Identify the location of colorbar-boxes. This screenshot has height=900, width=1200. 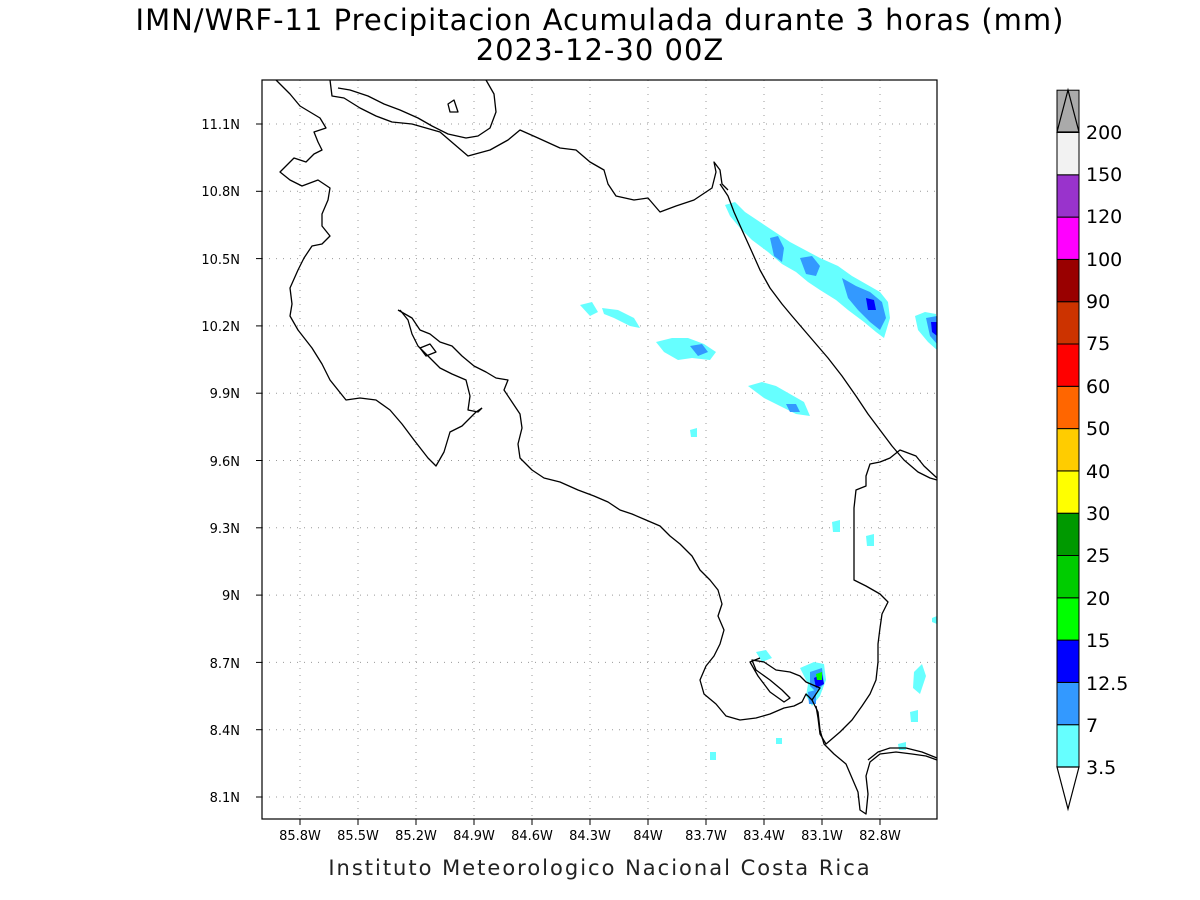
(1068, 428).